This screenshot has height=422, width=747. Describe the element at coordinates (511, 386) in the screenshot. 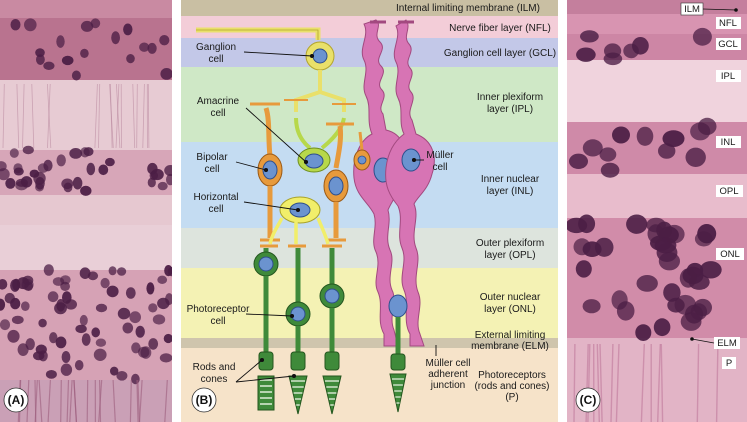

I see `svg-text:Photoreceptors(rods and cones): Photoreceptors (rods and cones) (P)` at that location.